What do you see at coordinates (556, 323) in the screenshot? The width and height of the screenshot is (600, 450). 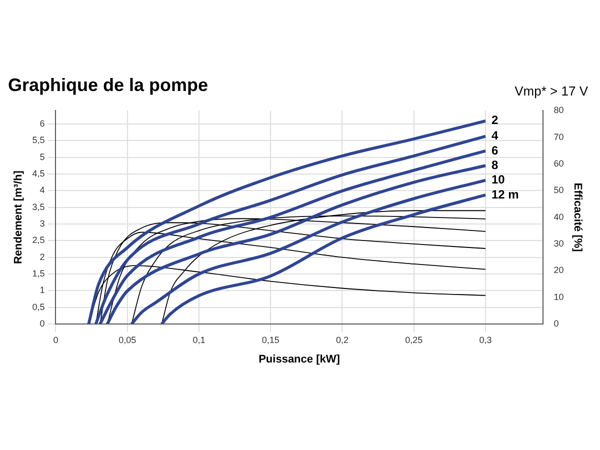 I see `y2-tick-label: 0` at bounding box center [556, 323].